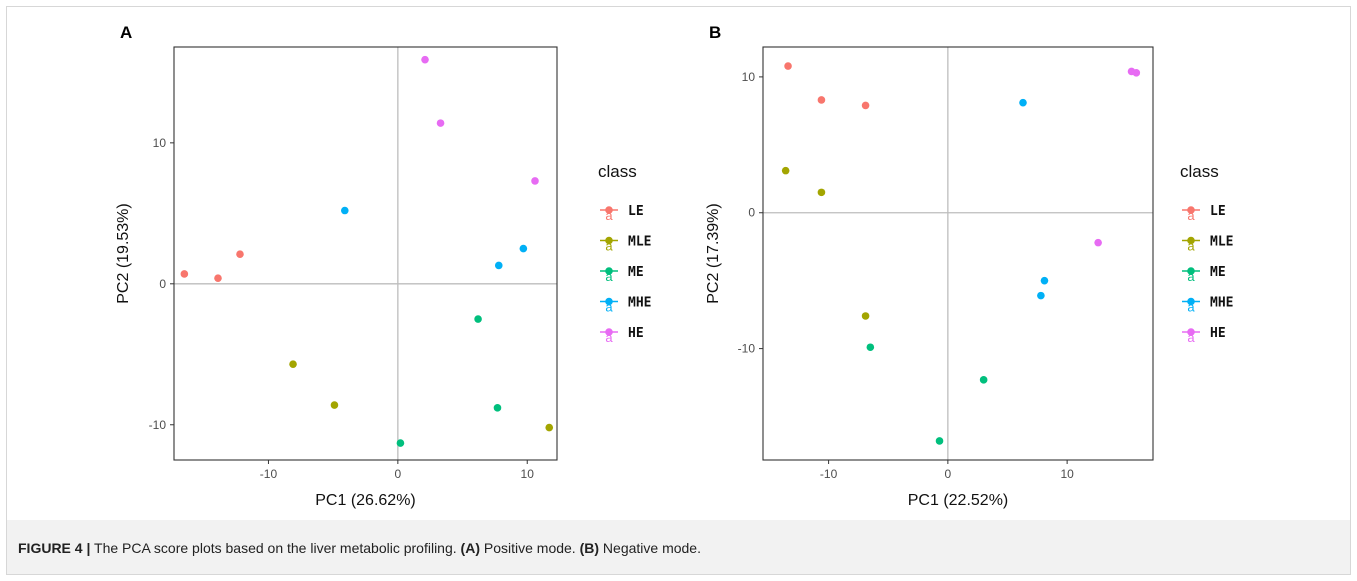 The height and width of the screenshot is (581, 1357). Describe the element at coordinates (715, 32) in the screenshot. I see `panel-label: B` at that location.